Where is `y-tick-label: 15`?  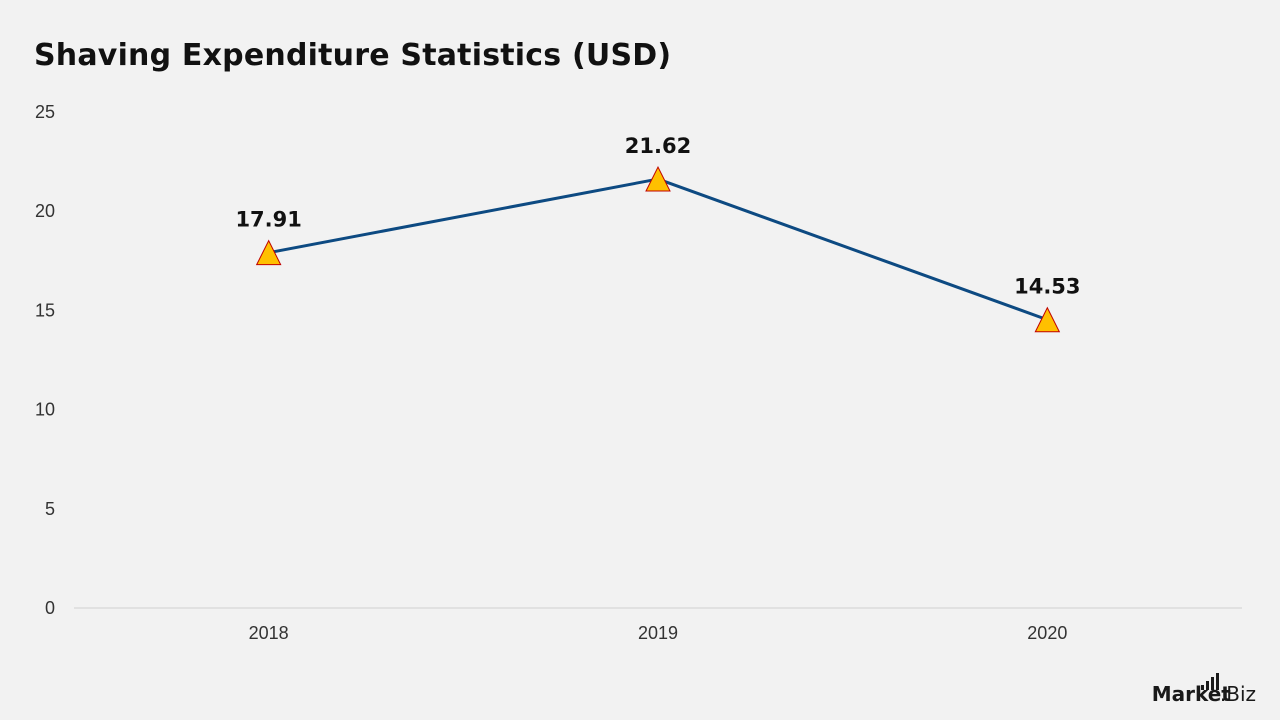
y-tick-label: 15 is located at coordinates (45, 310).